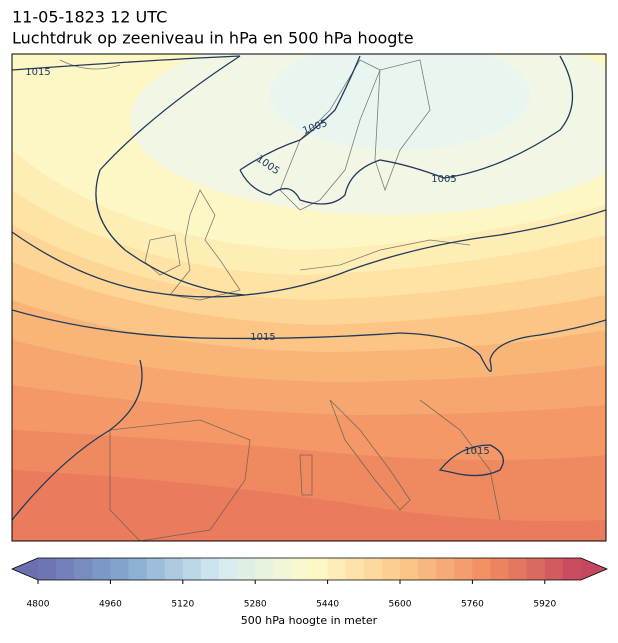  I want to click on colorbar-label: 500 hPa hoogte in meter, so click(309, 620).